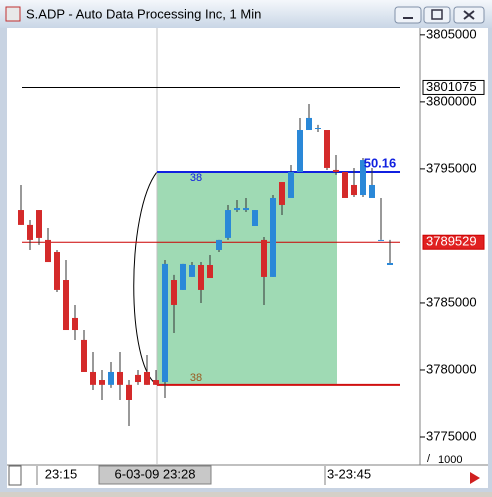  I want to click on y-tick-label: 3805000, so click(451, 33).